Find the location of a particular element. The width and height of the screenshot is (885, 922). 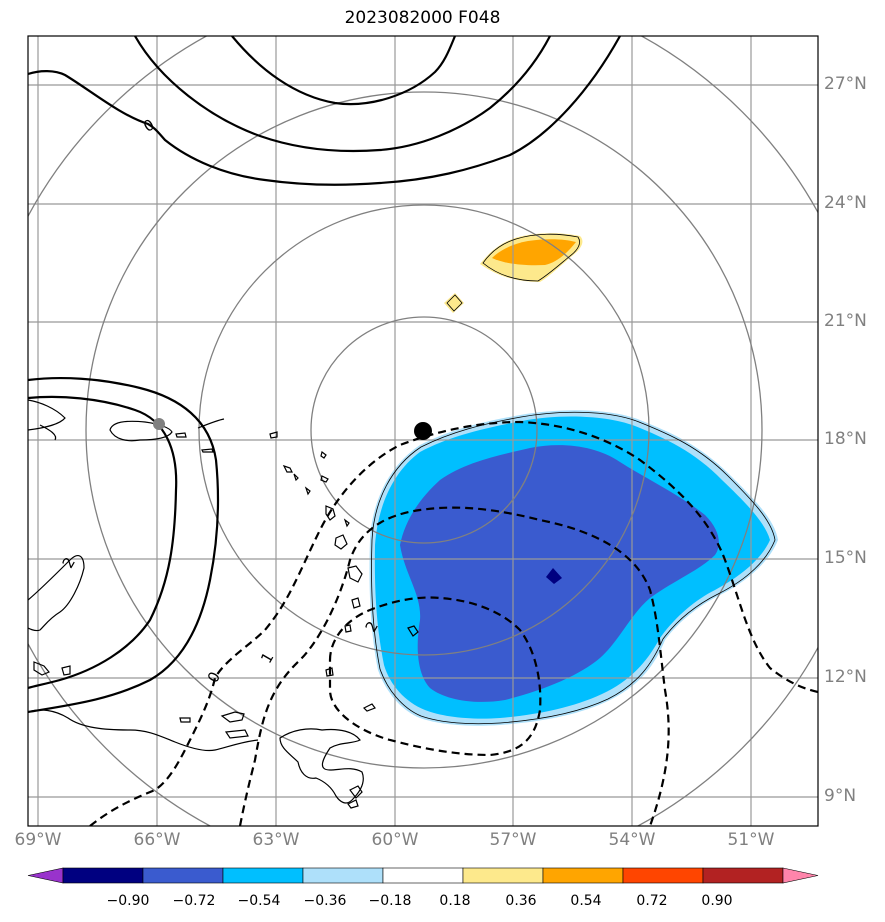

contour-label-0-bottom: 0 is located at coordinates (214, 677).